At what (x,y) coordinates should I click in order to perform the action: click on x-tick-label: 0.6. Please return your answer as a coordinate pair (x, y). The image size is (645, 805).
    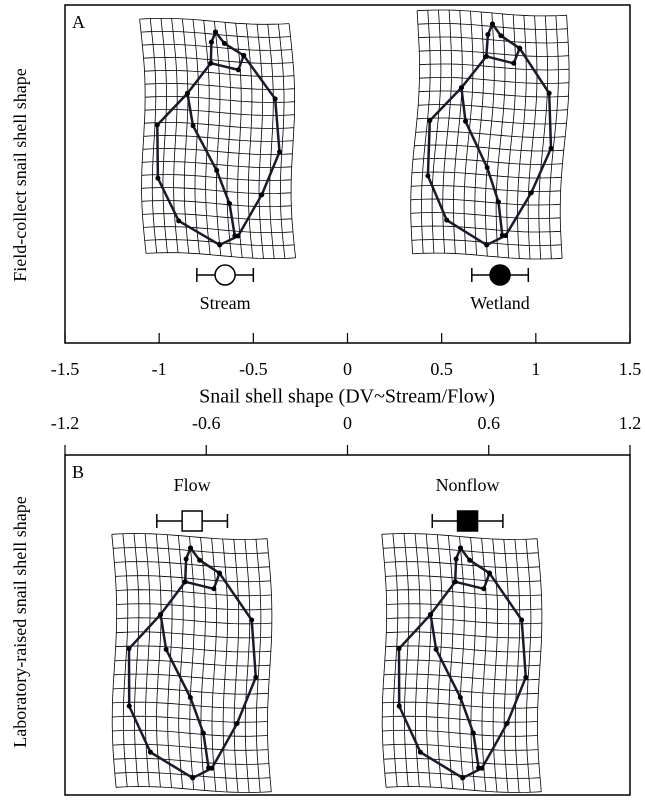
    Looking at the image, I should click on (489, 423).